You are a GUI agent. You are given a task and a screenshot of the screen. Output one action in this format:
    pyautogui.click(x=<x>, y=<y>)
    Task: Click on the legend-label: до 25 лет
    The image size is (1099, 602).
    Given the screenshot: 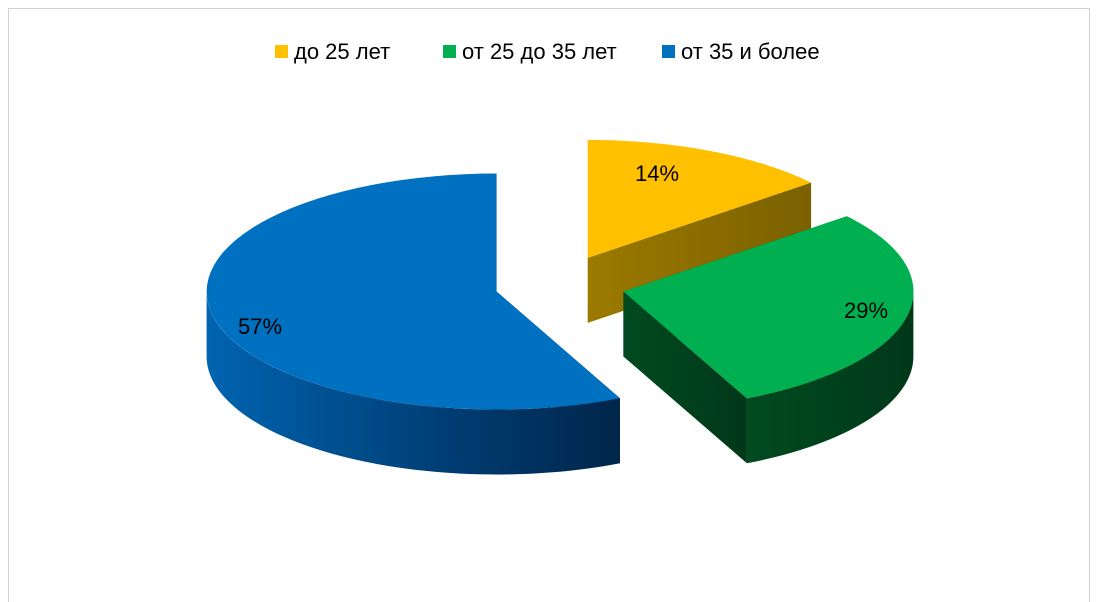 What is the action you would take?
    pyautogui.click(x=342, y=51)
    